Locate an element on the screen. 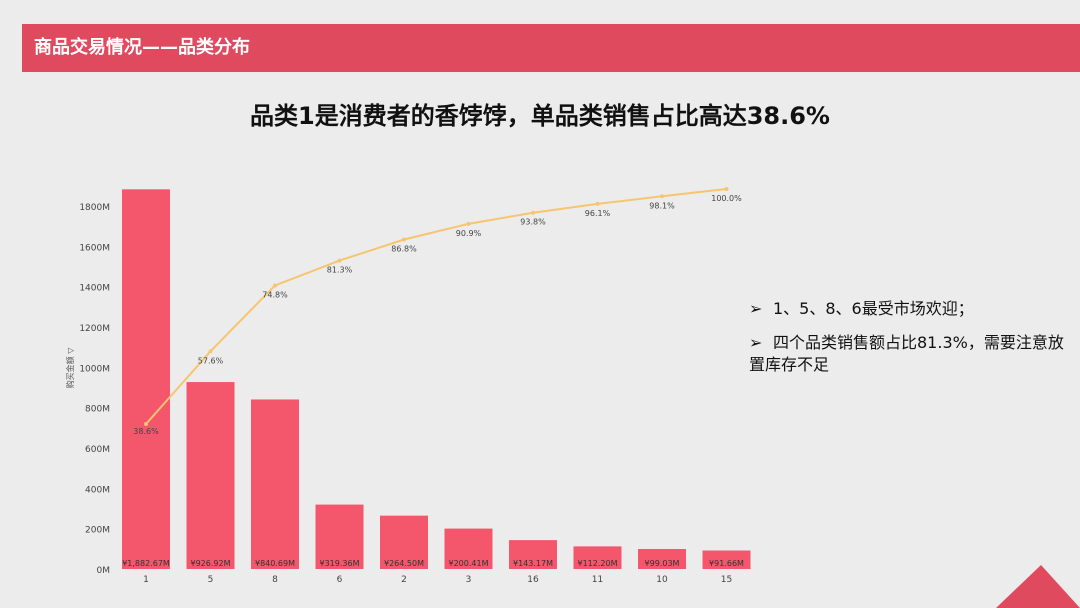 The height and width of the screenshot is (608, 1080). bar-value-label: ¥112.20M is located at coordinates (598, 563).